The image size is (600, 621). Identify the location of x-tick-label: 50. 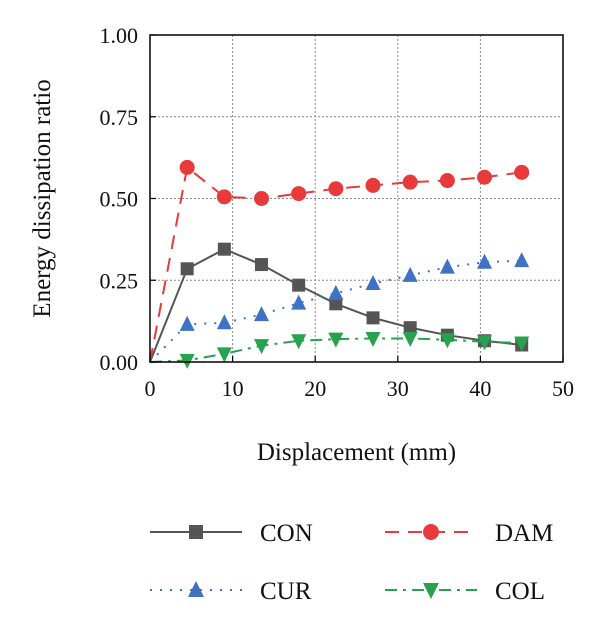
(563, 388).